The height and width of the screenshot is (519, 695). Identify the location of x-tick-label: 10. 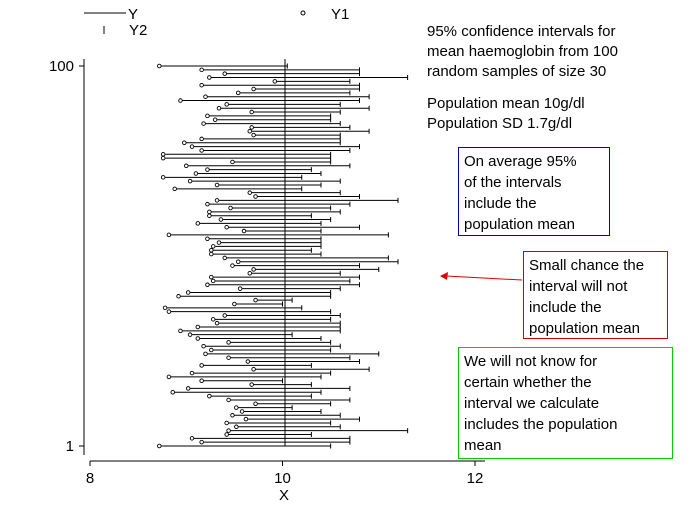
(282, 478).